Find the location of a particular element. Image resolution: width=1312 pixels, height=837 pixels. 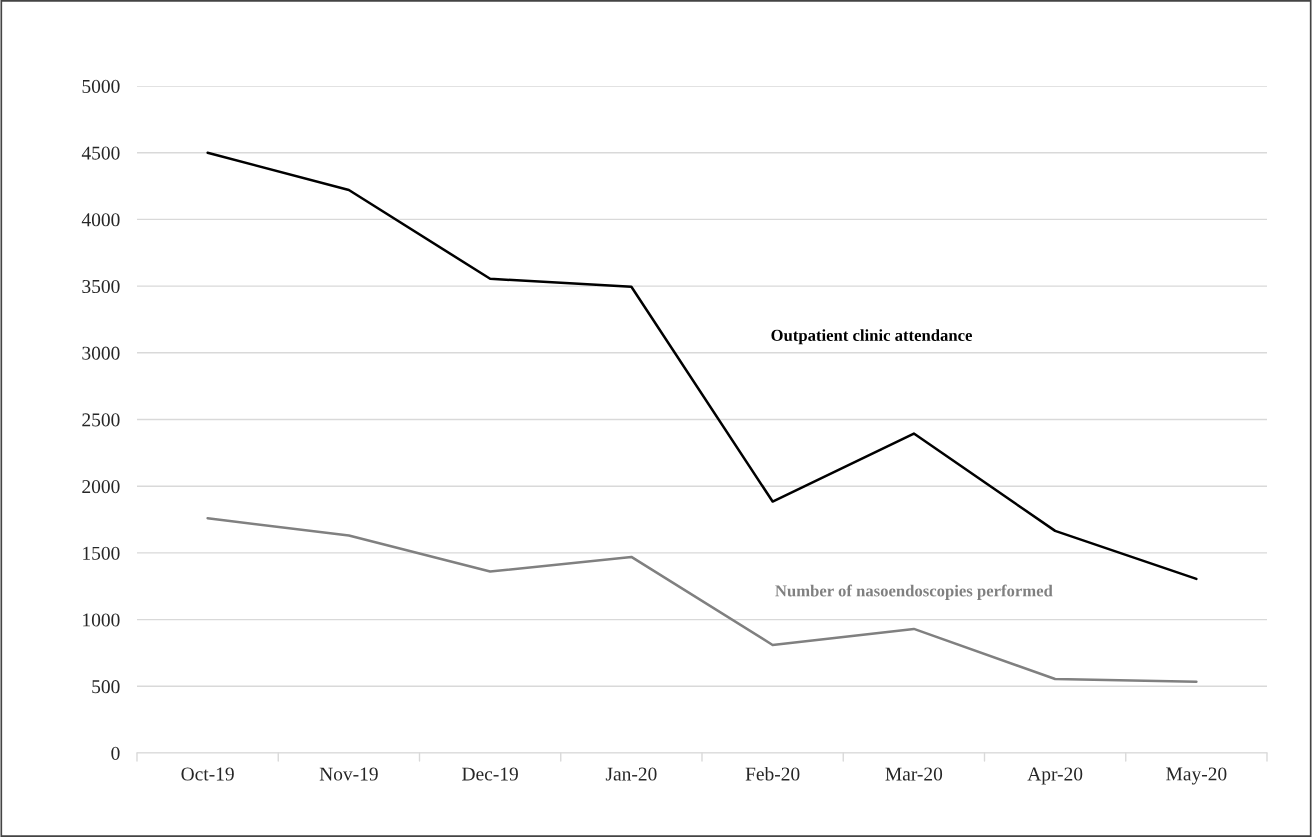

x-tick-label: May-20 is located at coordinates (1196, 776).